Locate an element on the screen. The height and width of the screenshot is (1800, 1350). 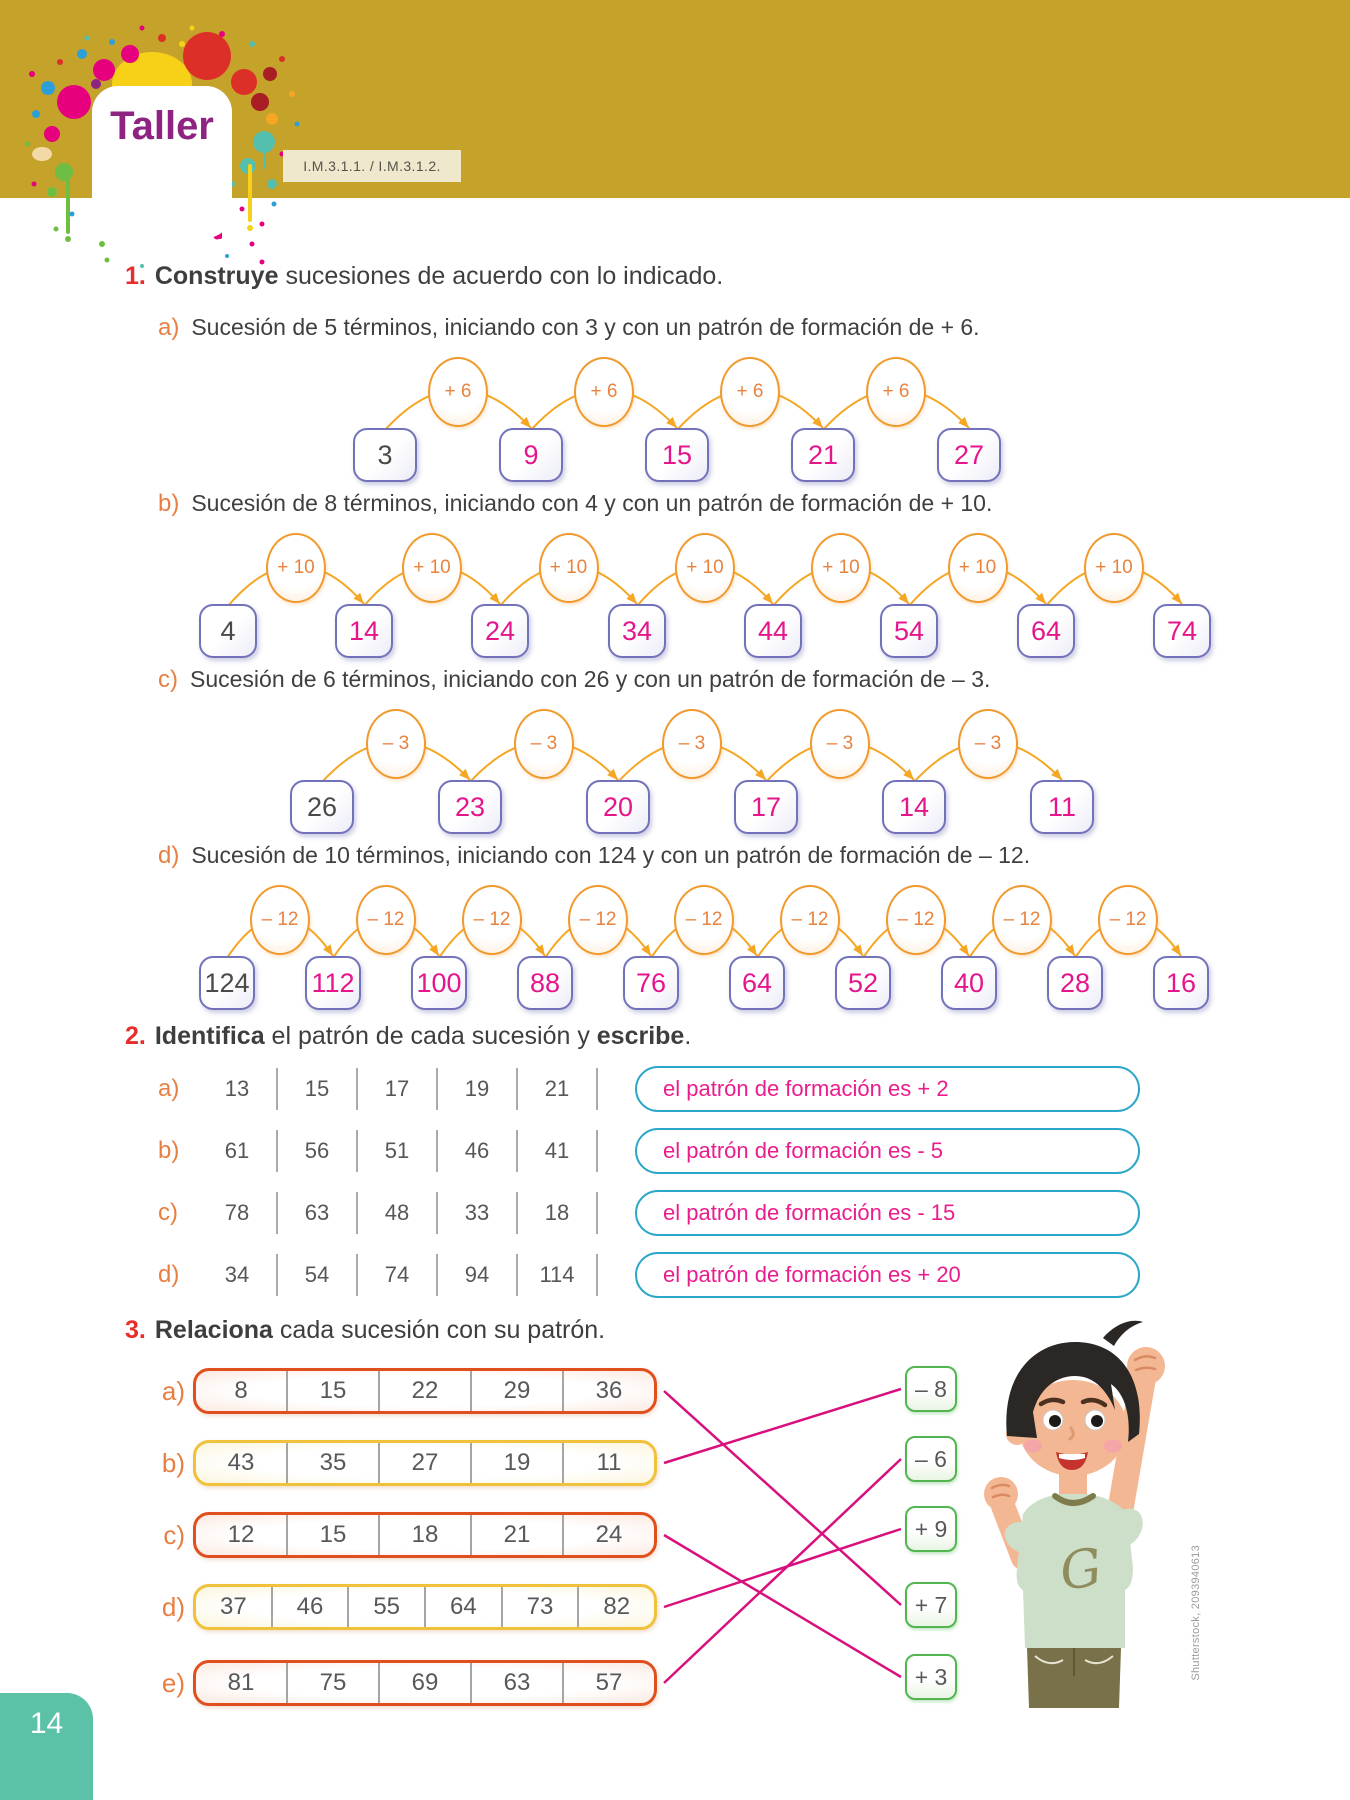
sequence-answer-term: 14 is located at coordinates (364, 631).